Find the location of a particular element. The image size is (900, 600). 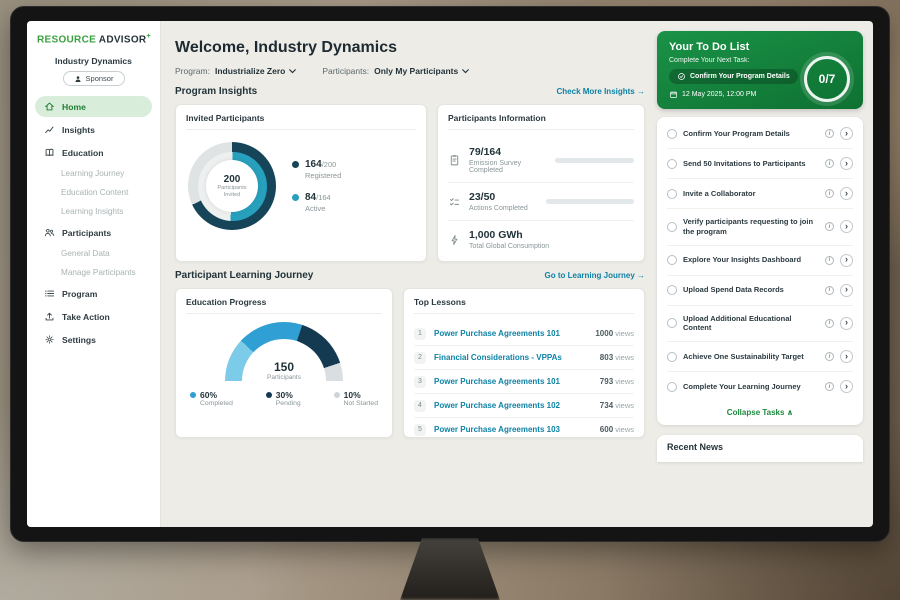

energy-icon is located at coordinates (454, 240).